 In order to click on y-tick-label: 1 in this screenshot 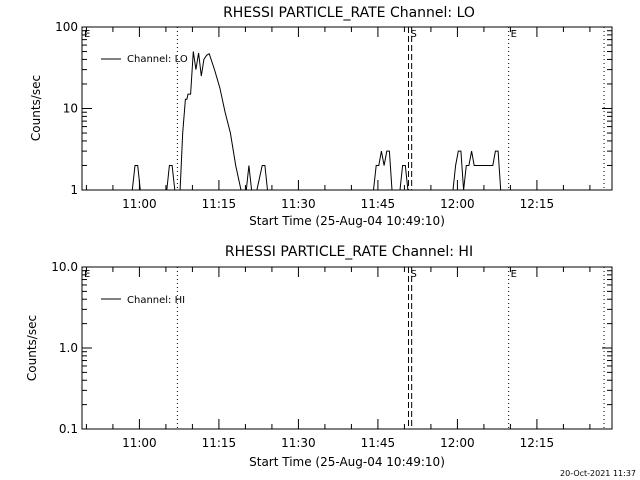, I will do `click(74, 190)`.